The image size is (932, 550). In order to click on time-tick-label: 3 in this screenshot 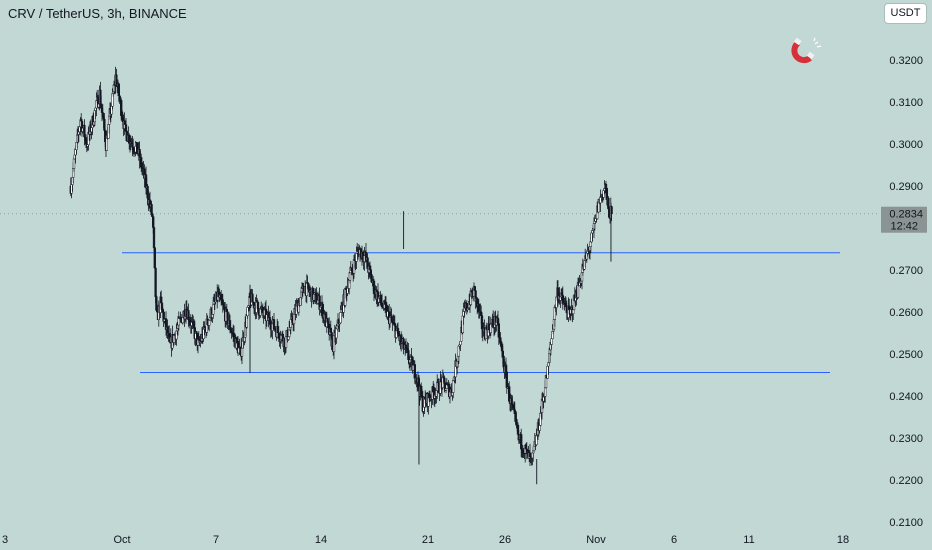, I will do `click(5, 540)`.